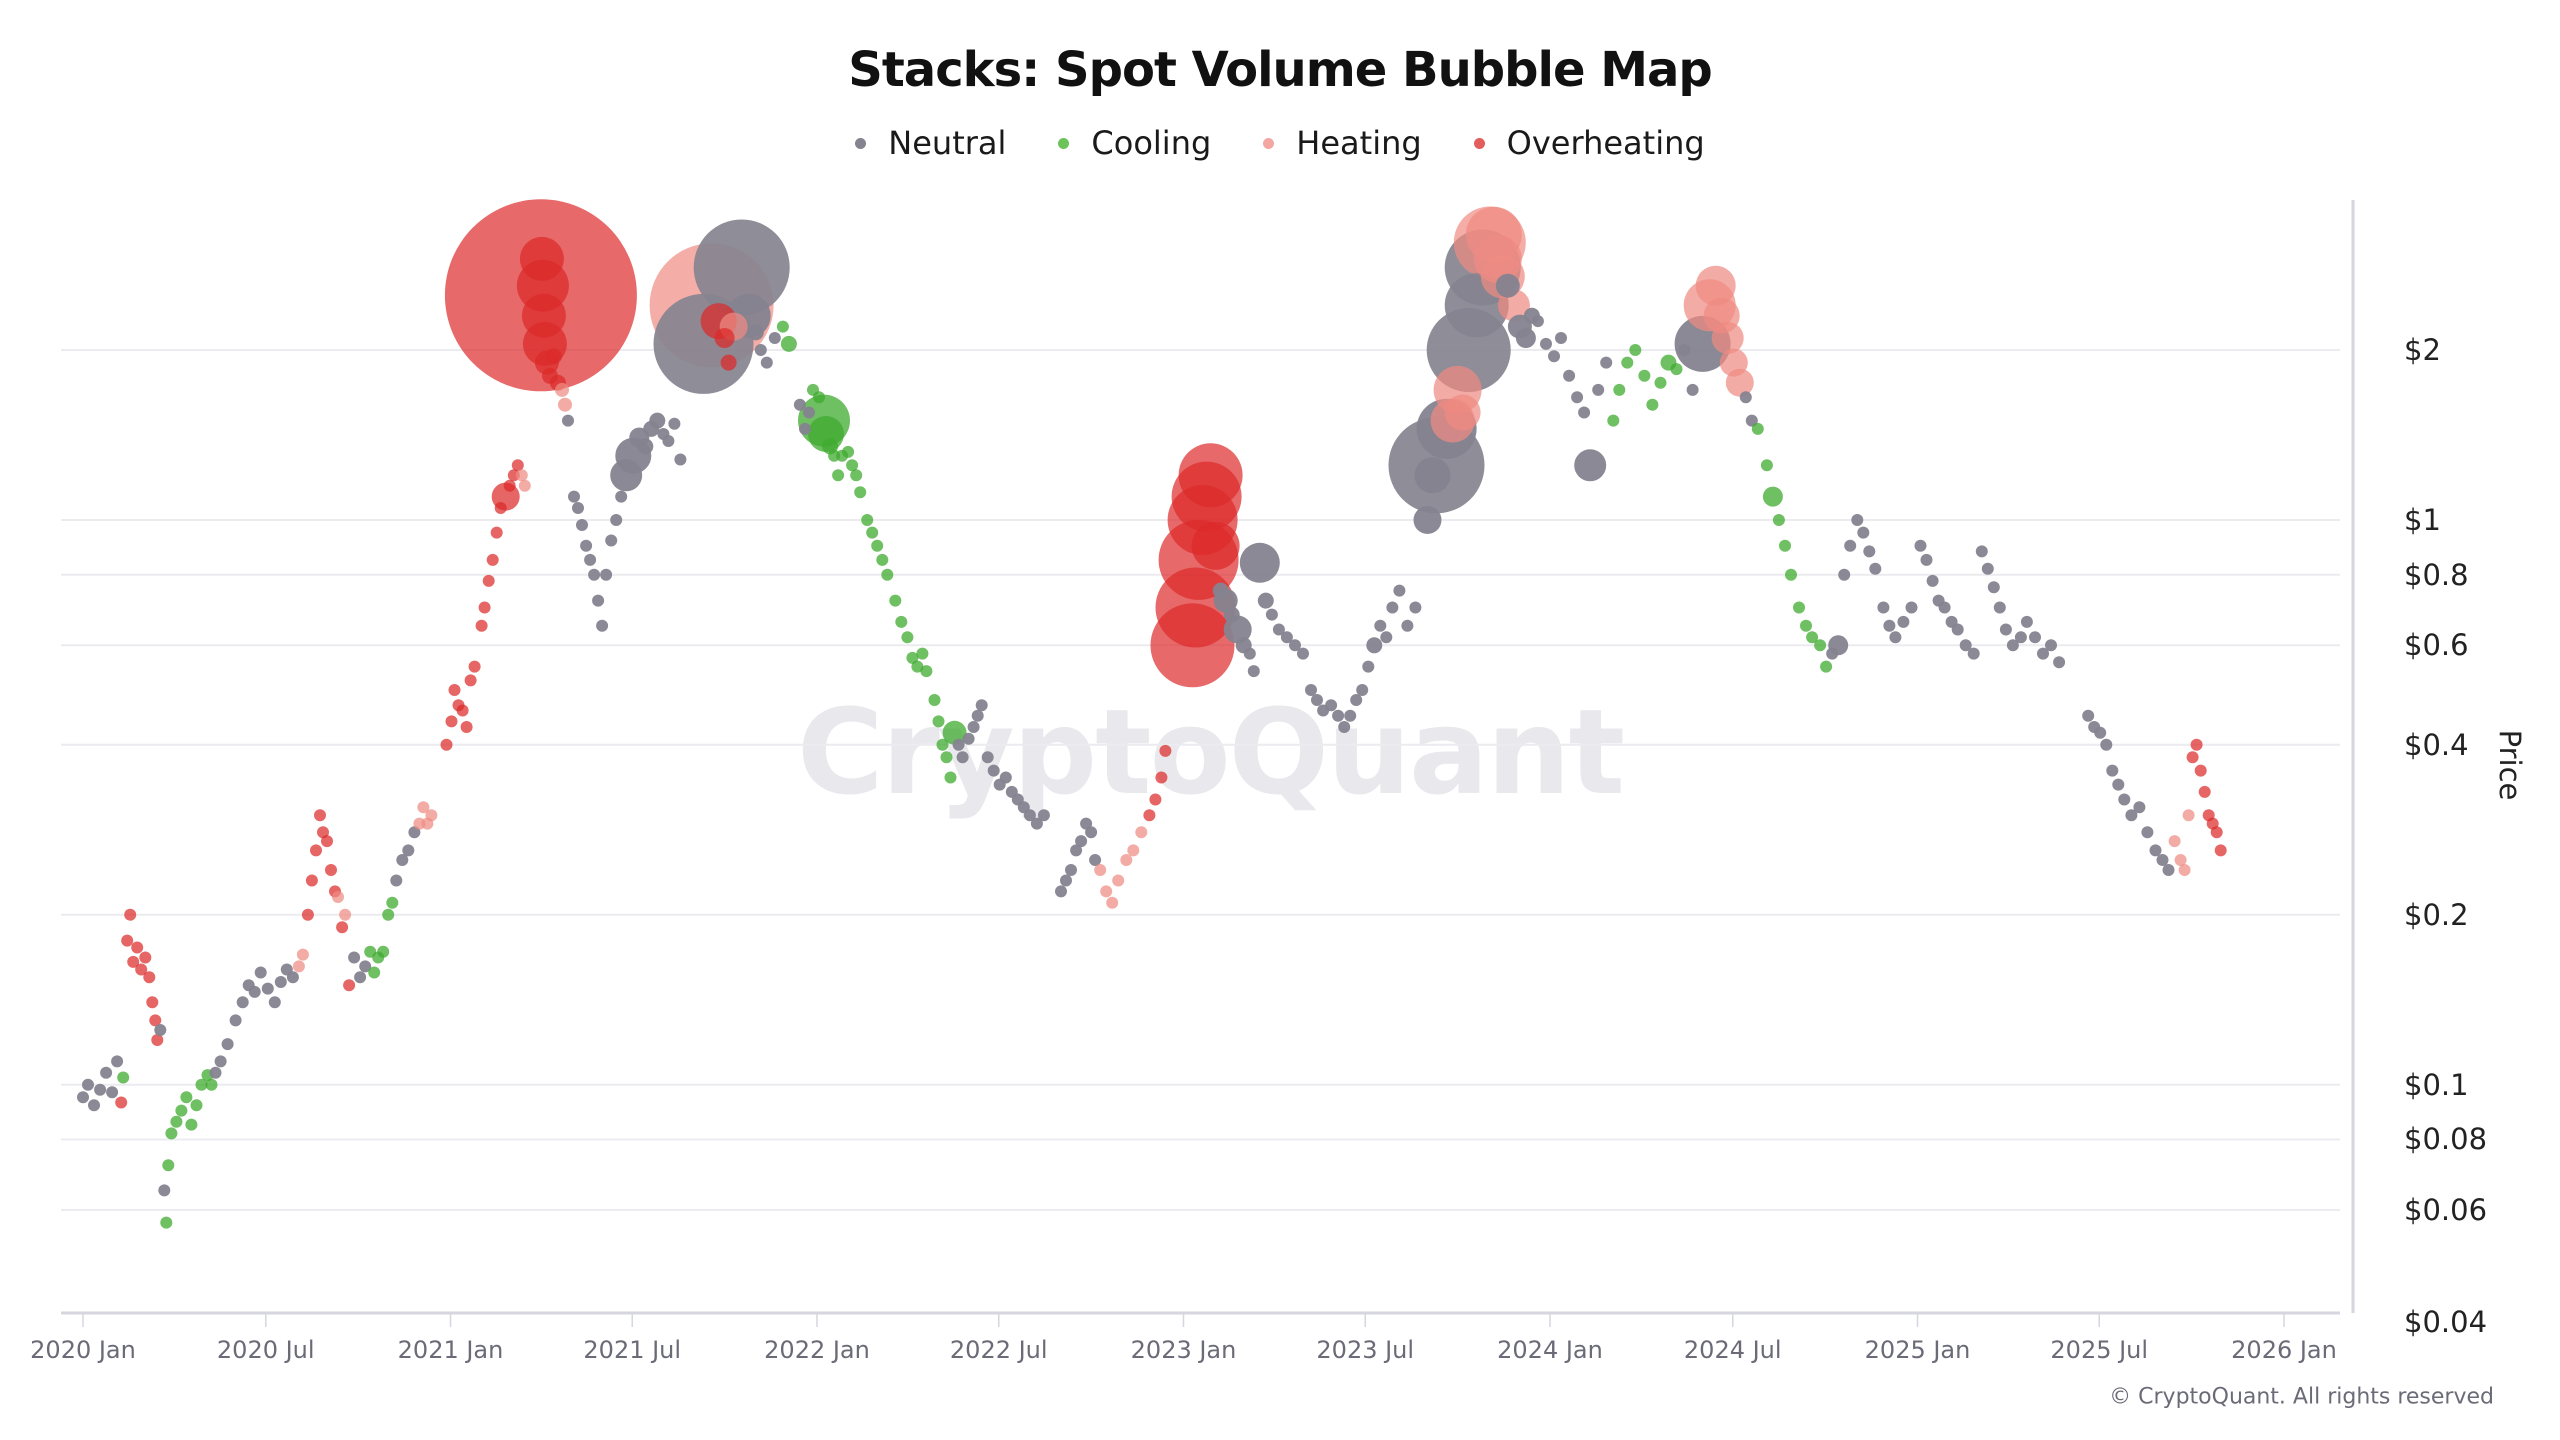 This screenshot has width=2560, height=1440. I want to click on legend-item-overheating: Overheating, so click(1589, 143).